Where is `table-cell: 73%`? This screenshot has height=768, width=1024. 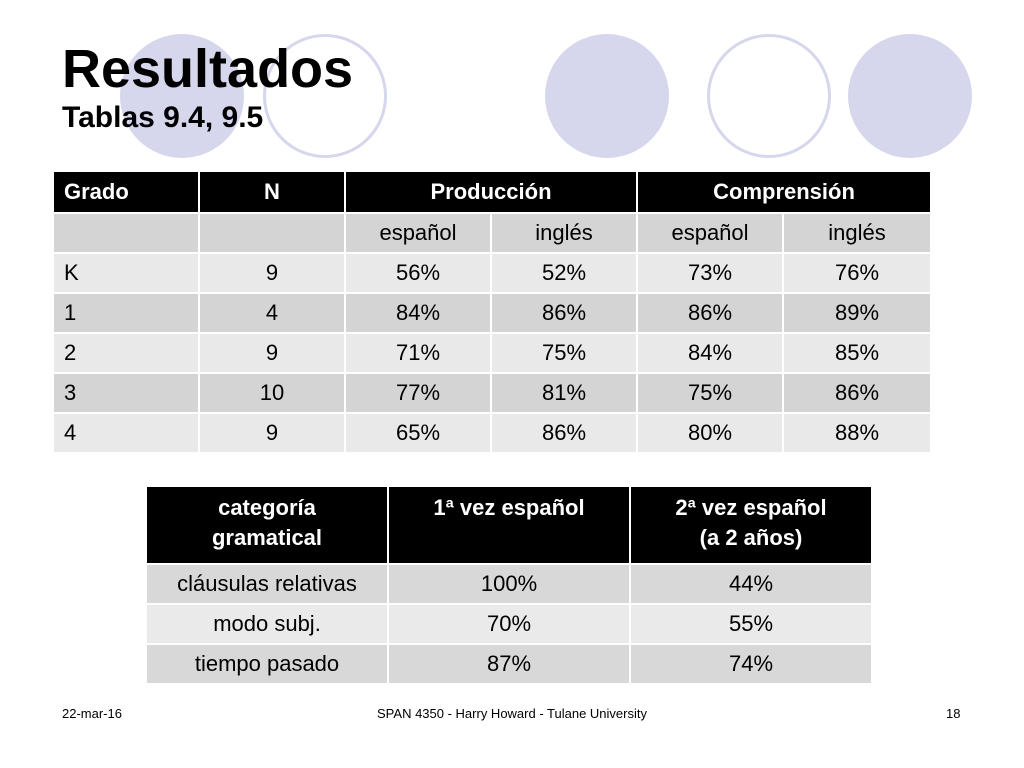
table-cell: 73% is located at coordinates (710, 273).